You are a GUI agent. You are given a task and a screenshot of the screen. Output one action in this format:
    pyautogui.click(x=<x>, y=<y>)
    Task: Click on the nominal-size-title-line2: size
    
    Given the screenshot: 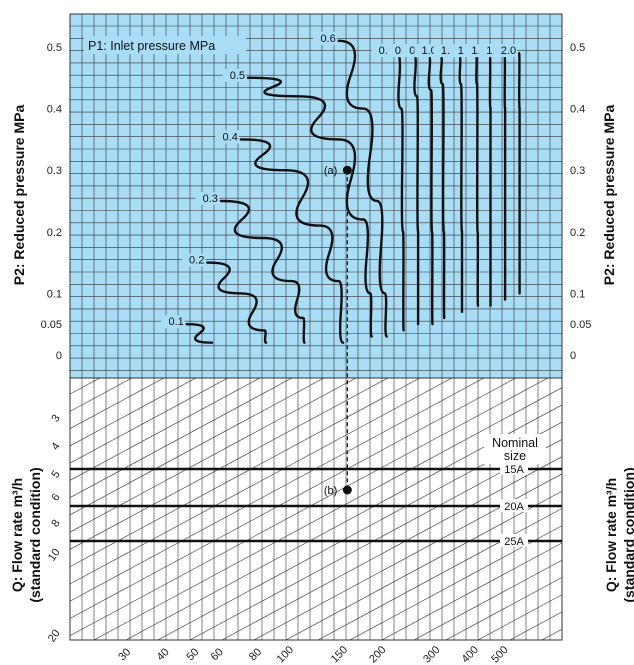 What is the action you would take?
    pyautogui.click(x=515, y=456)
    